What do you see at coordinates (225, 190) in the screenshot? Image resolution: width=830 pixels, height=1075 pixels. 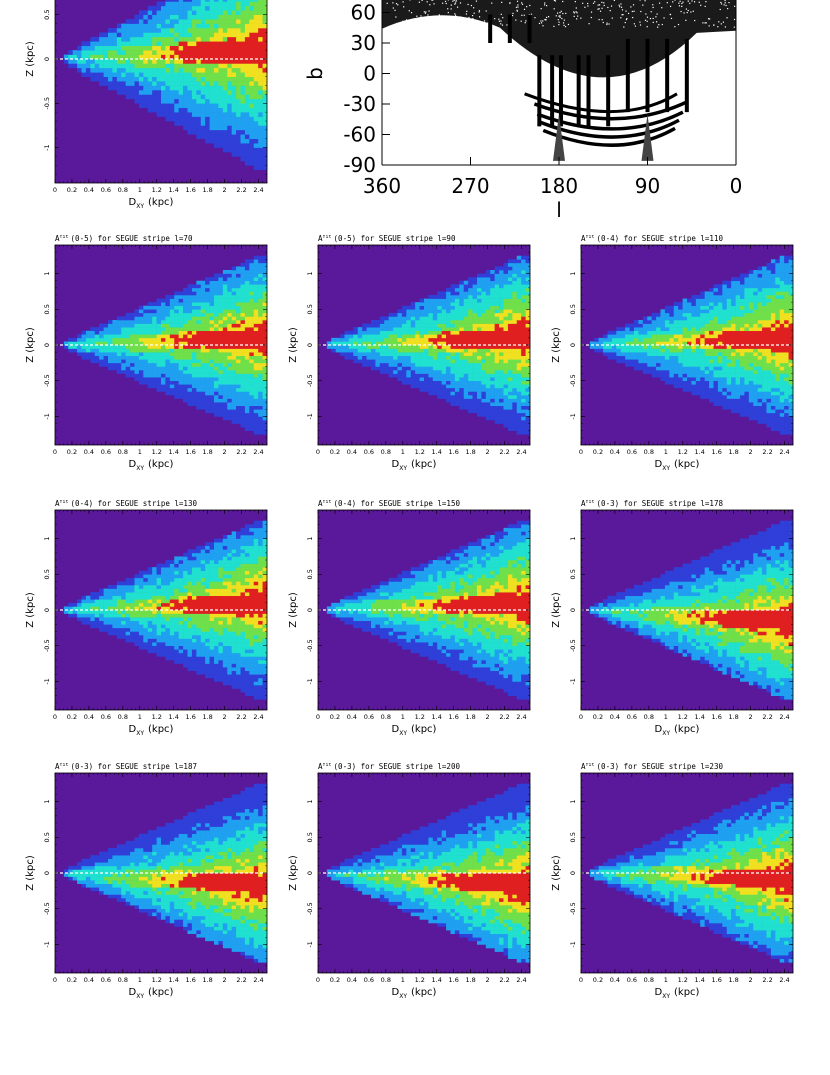 I see `x-tick-label: 2` at bounding box center [225, 190].